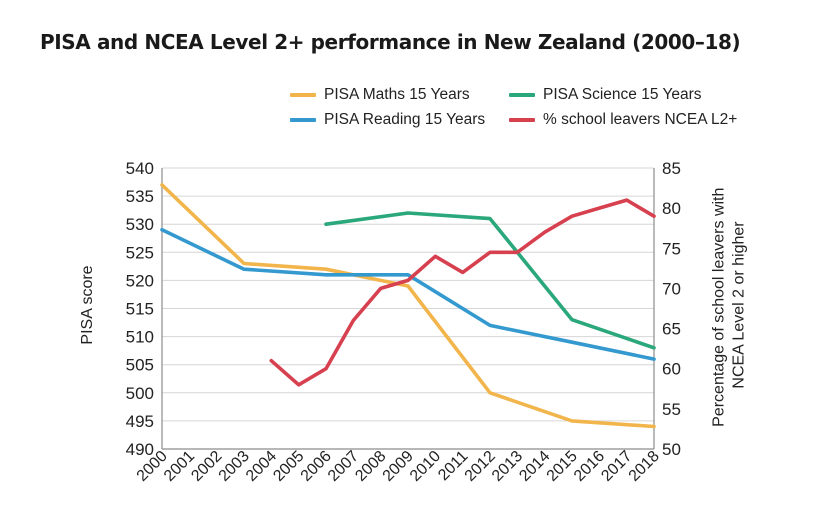 Image resolution: width=818 pixels, height=520 pixels. What do you see at coordinates (622, 94) in the screenshot?
I see `legend-label-science: PISA Science 15 Years` at bounding box center [622, 94].